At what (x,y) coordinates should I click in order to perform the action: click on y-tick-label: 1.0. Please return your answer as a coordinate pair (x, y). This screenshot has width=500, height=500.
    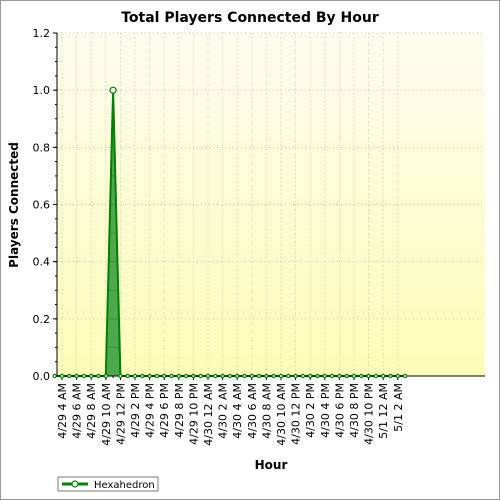
    Looking at the image, I should click on (42, 90).